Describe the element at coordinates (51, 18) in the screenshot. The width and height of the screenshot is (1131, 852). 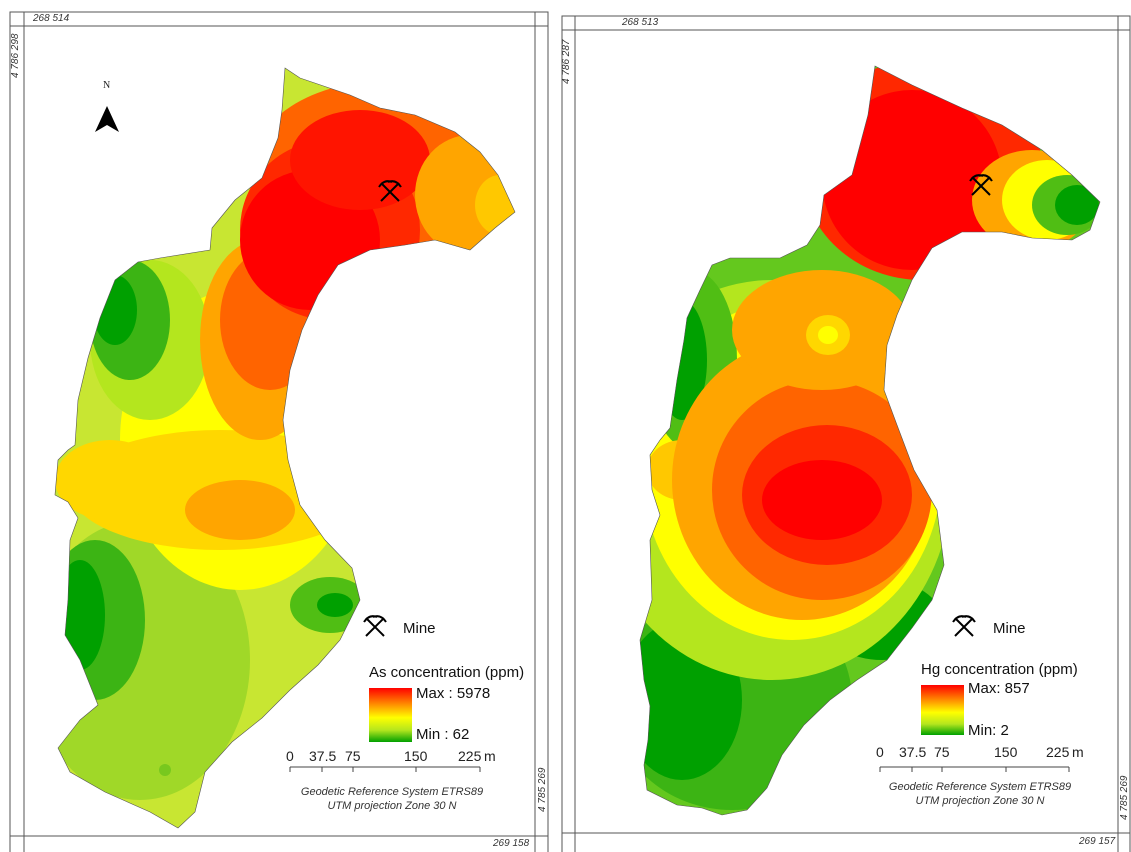
I see `coord-top-x: 268 514` at that location.